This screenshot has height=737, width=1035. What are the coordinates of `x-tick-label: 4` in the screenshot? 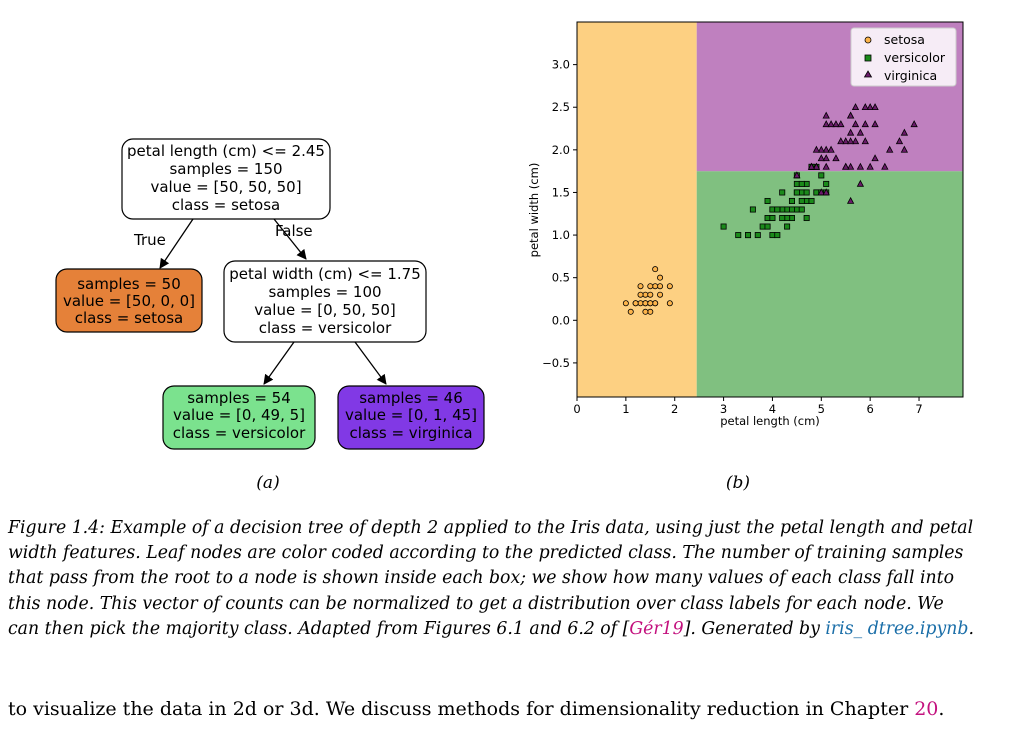 It's located at (772, 409).